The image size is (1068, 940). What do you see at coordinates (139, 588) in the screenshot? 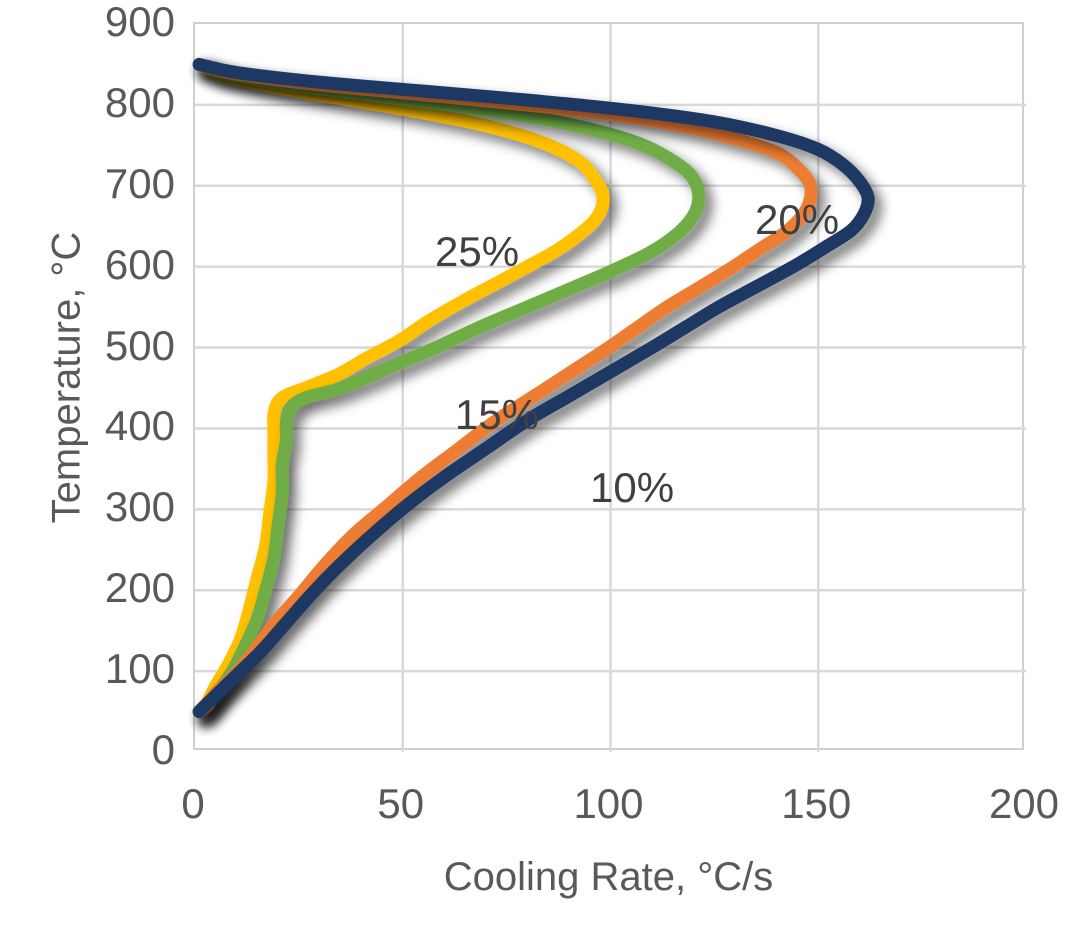
I see `y-tick-label: 200` at bounding box center [139, 588].